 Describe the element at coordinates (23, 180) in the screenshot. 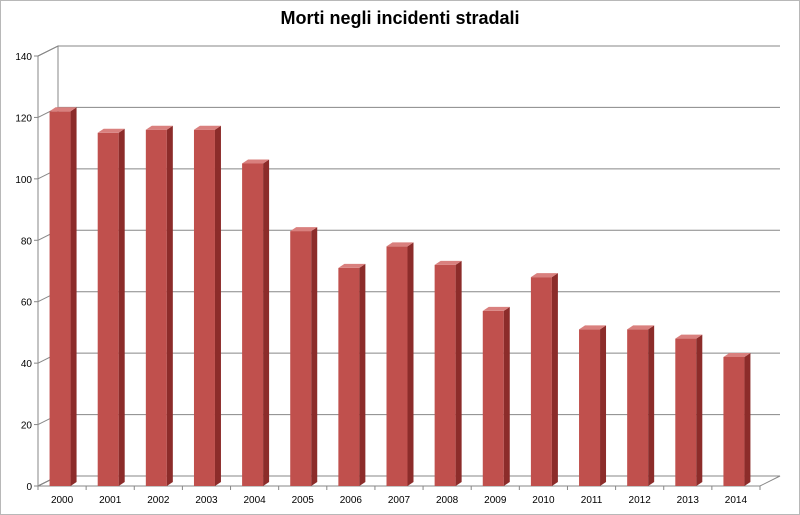

I see `y-tick-label: 100` at that location.